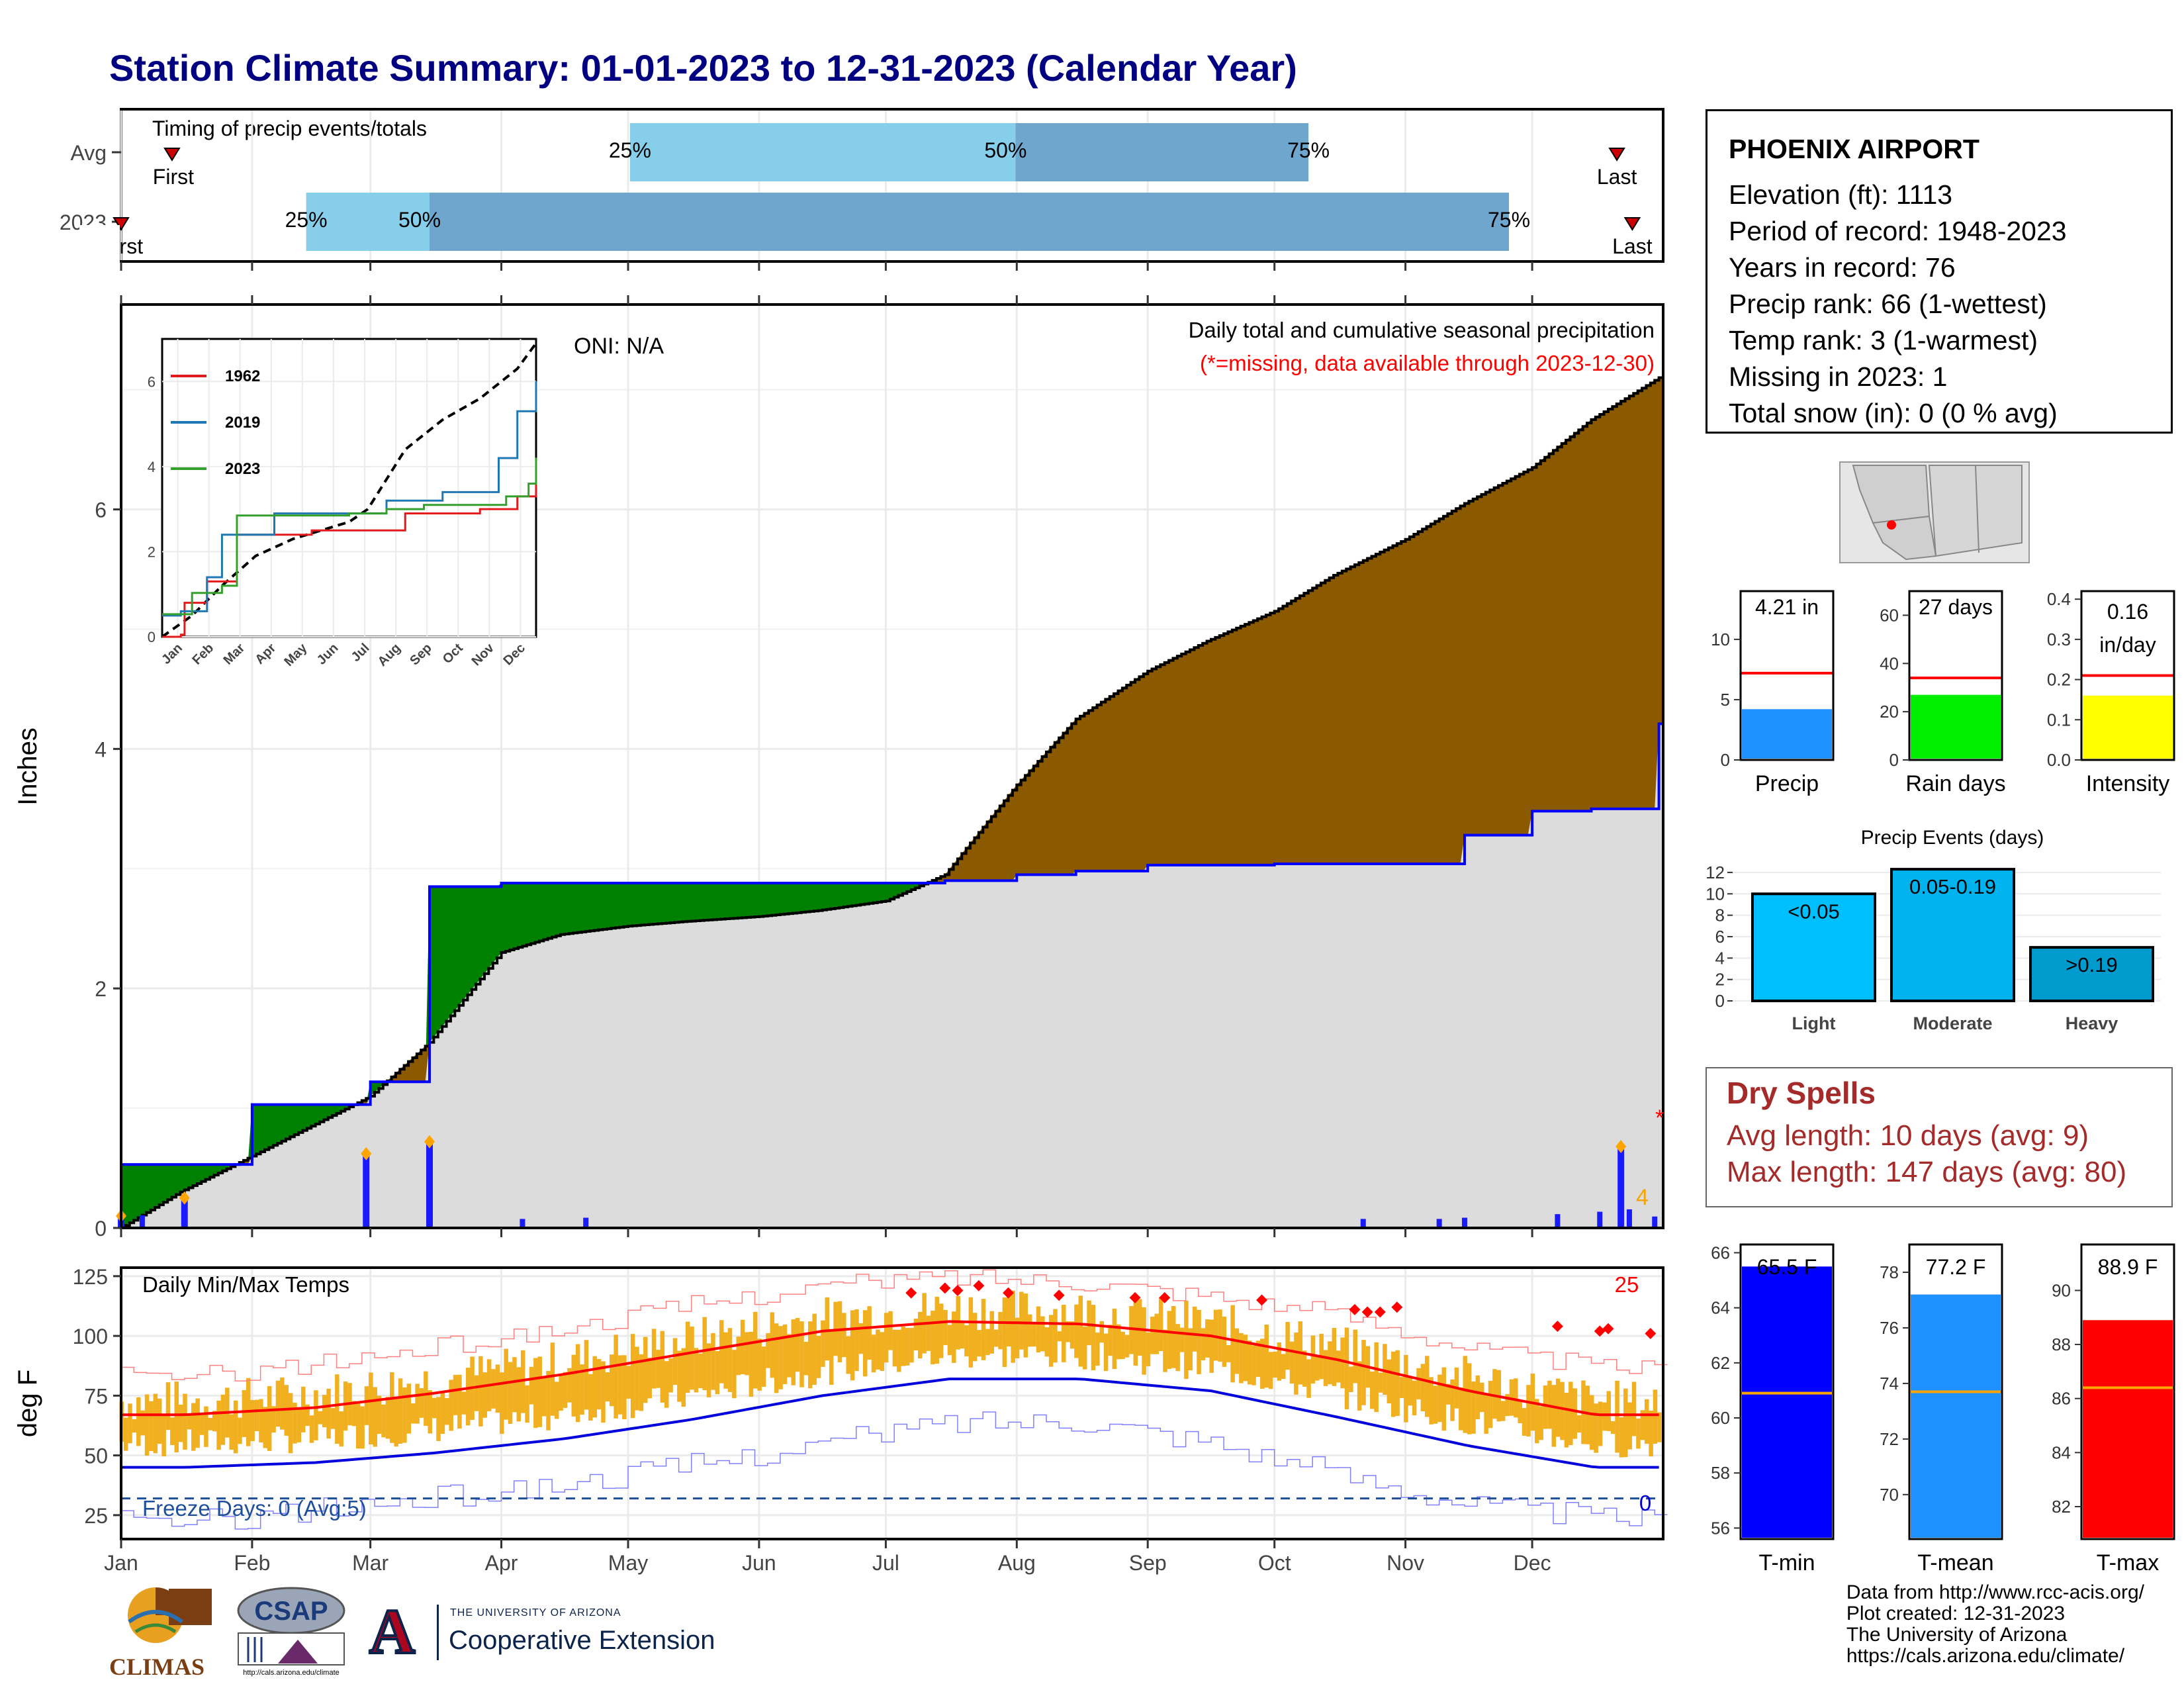 Image resolution: width=2184 pixels, height=1688 pixels. Describe the element at coordinates (1956, 1267) in the screenshot. I see `temp-bar-value-label: 77.2 F` at that location.